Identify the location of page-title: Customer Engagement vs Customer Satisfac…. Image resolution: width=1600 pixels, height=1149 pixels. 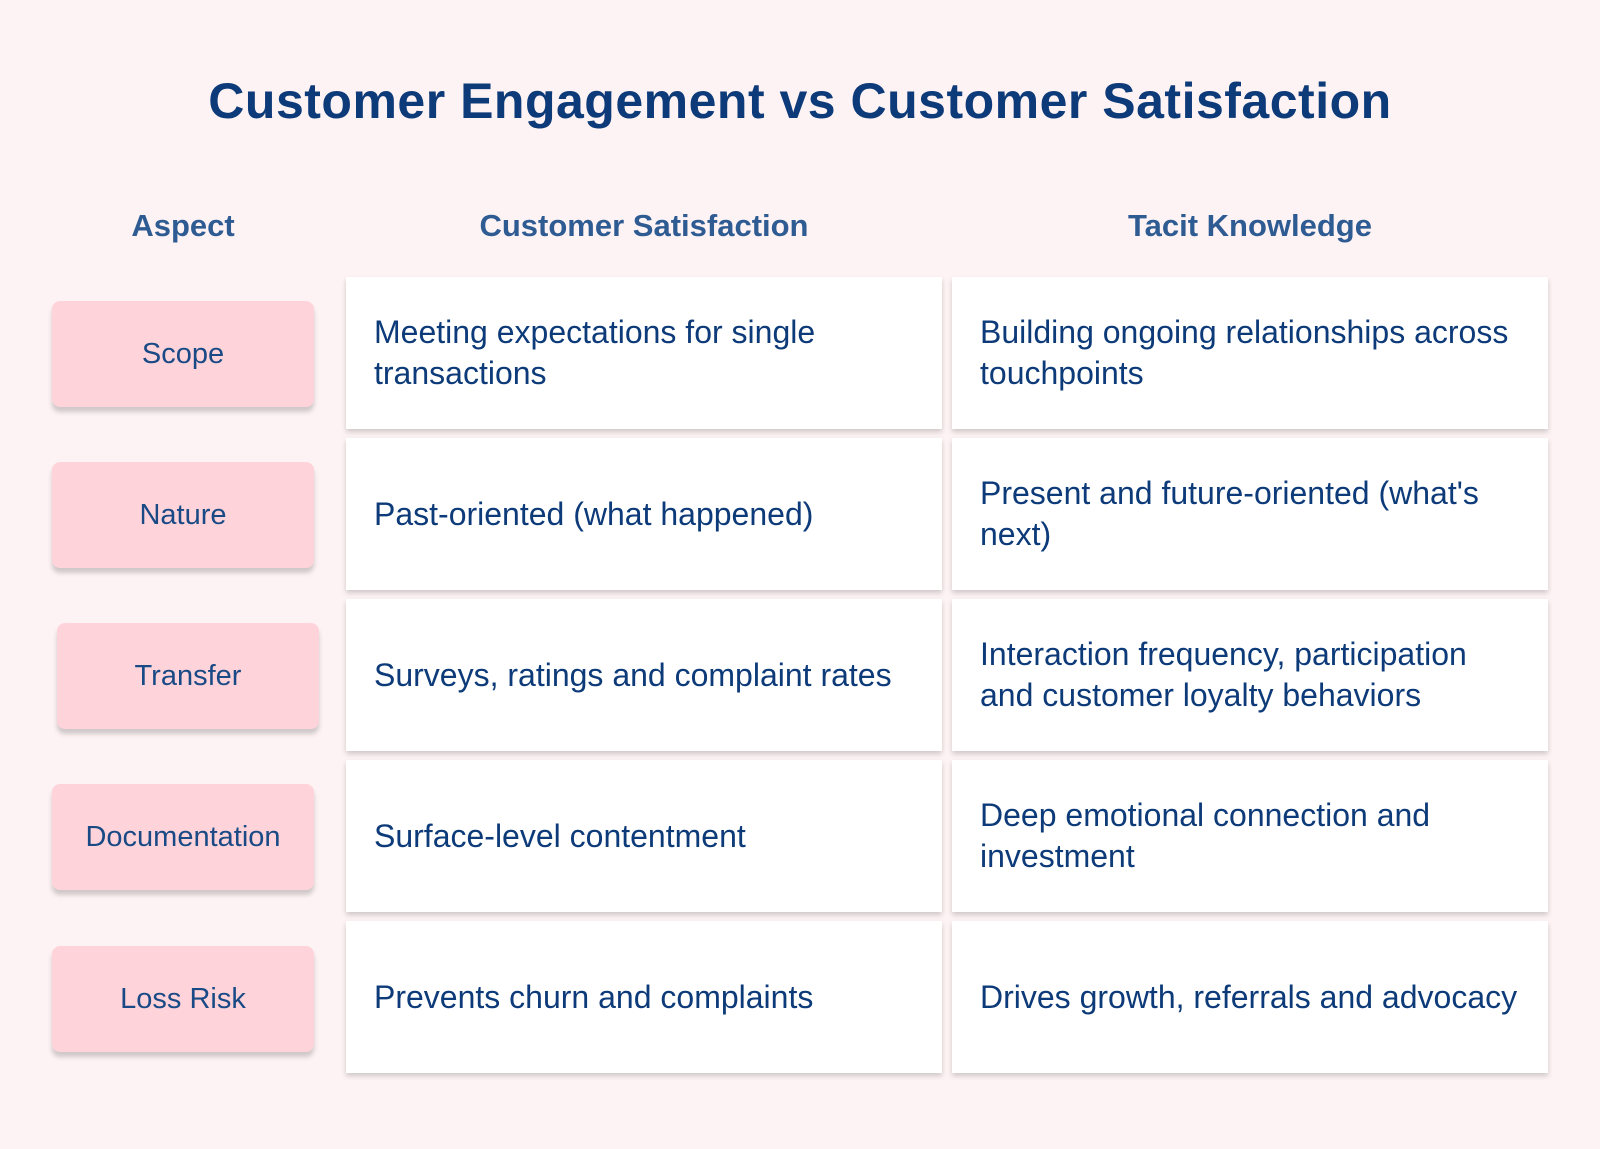
(800, 101).